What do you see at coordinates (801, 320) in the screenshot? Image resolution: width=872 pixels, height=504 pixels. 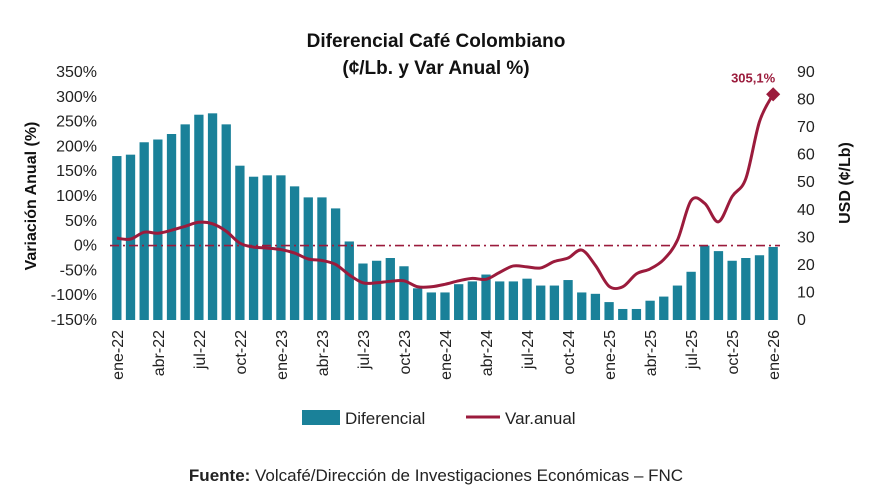 I see `right-tick-label: 0` at bounding box center [801, 320].